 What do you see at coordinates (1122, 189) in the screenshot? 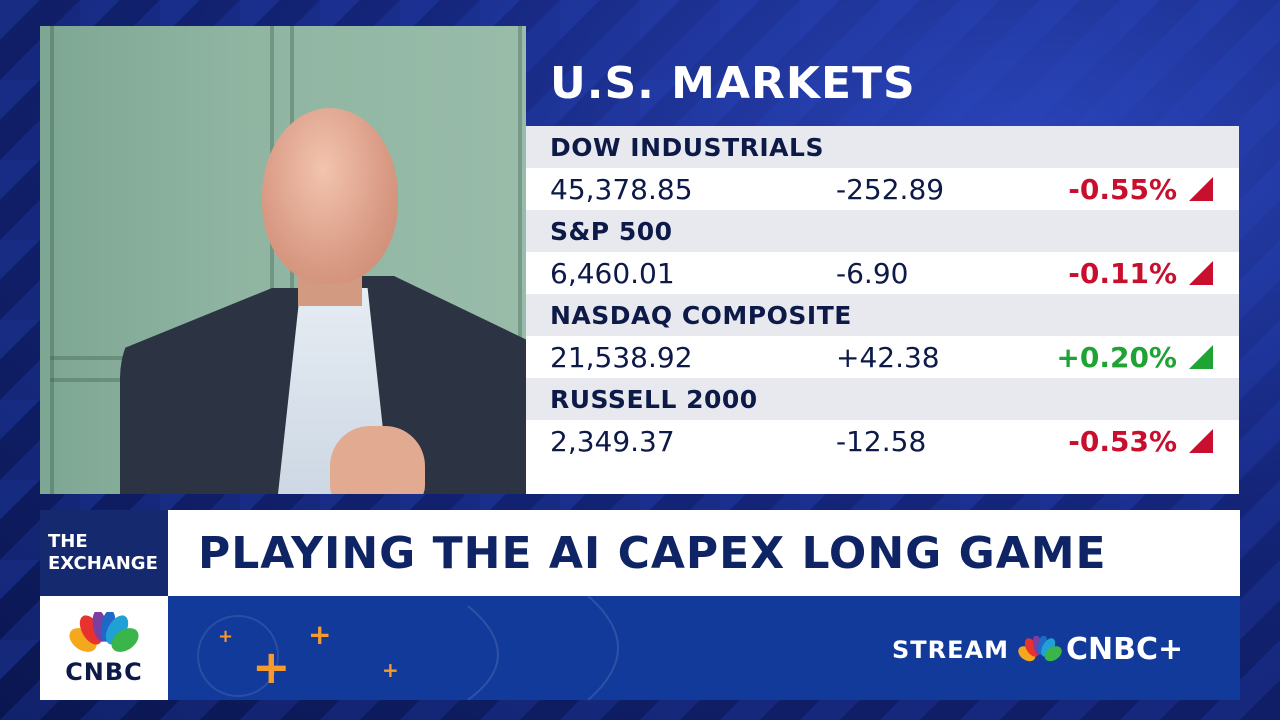
I see `index-percent: -0.55%` at bounding box center [1122, 189].